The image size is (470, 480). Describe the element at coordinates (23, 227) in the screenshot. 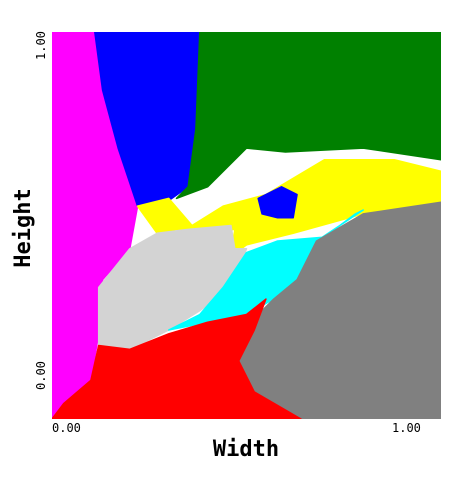

I see `y-axis-title: Height` at that location.